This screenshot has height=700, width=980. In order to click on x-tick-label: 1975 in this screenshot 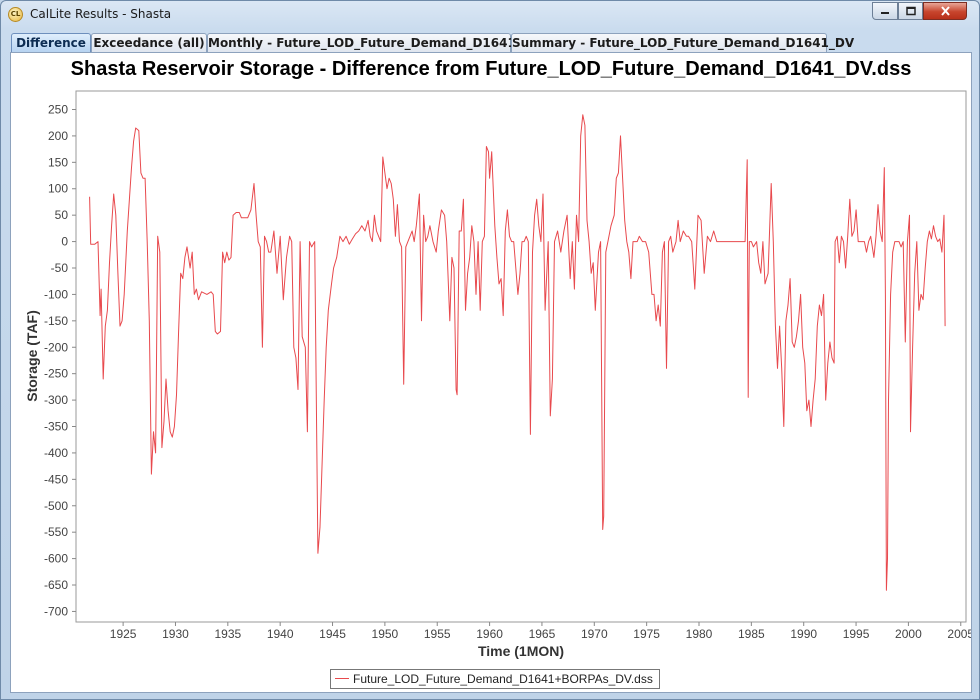, I will do `click(646, 634)`.